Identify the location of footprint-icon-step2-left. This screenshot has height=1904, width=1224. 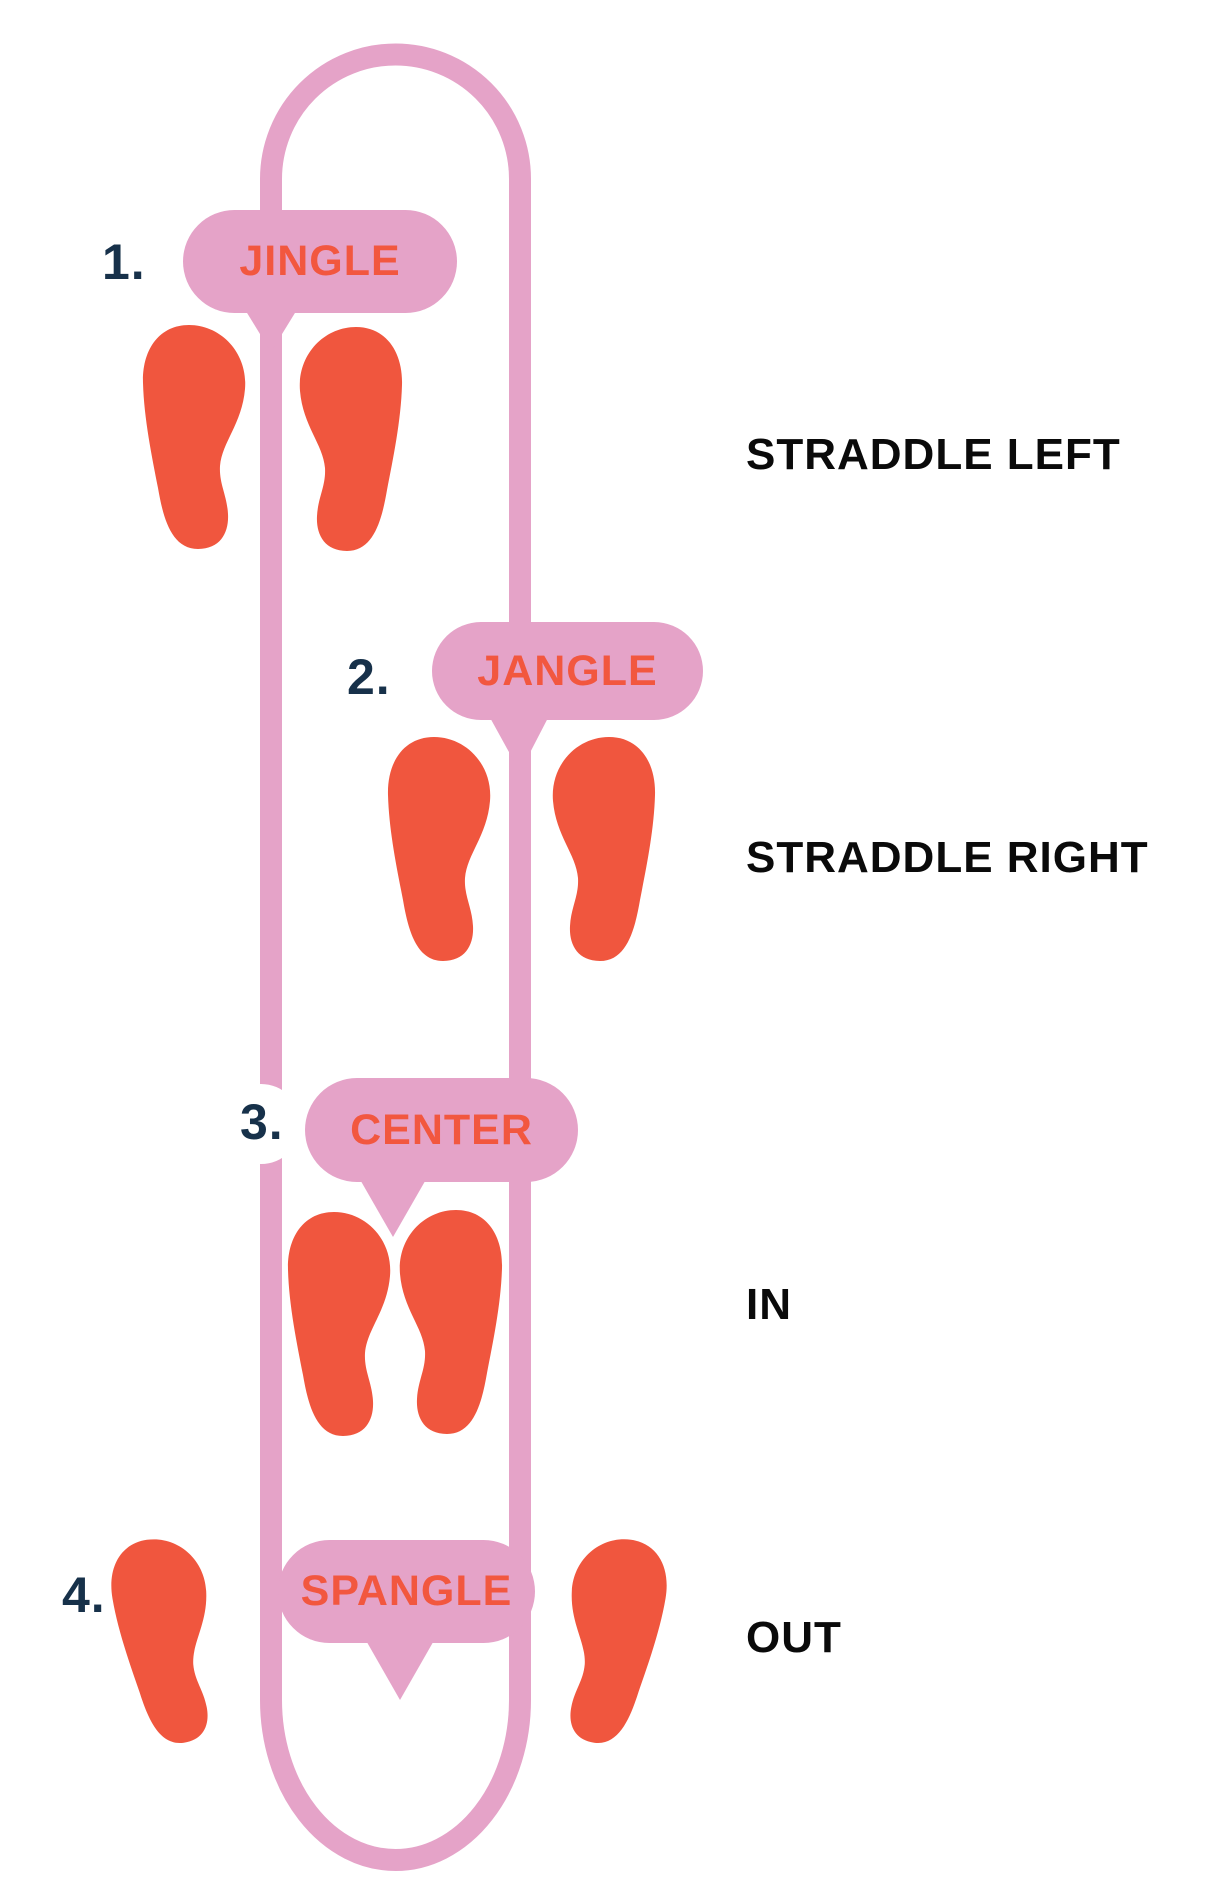
(439, 849).